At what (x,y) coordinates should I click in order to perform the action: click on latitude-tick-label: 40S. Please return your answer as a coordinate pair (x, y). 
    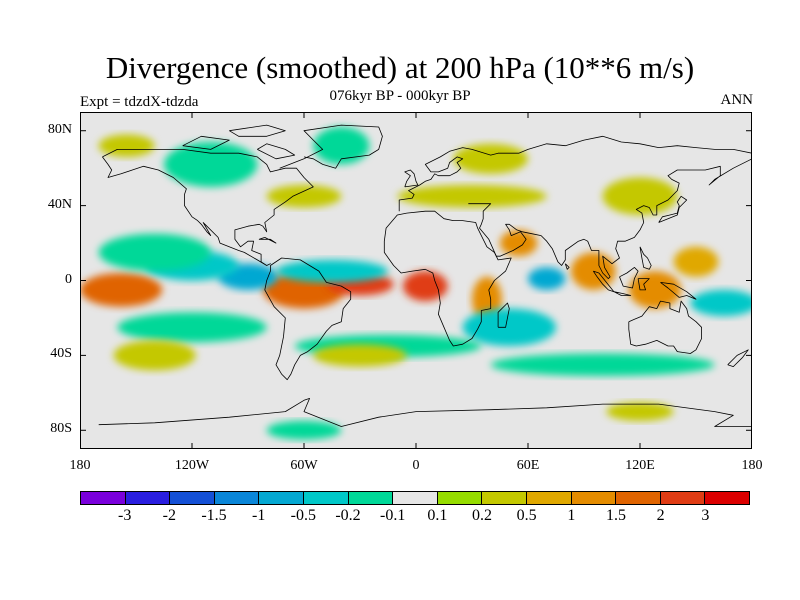
    Looking at the image, I should click on (61, 354).